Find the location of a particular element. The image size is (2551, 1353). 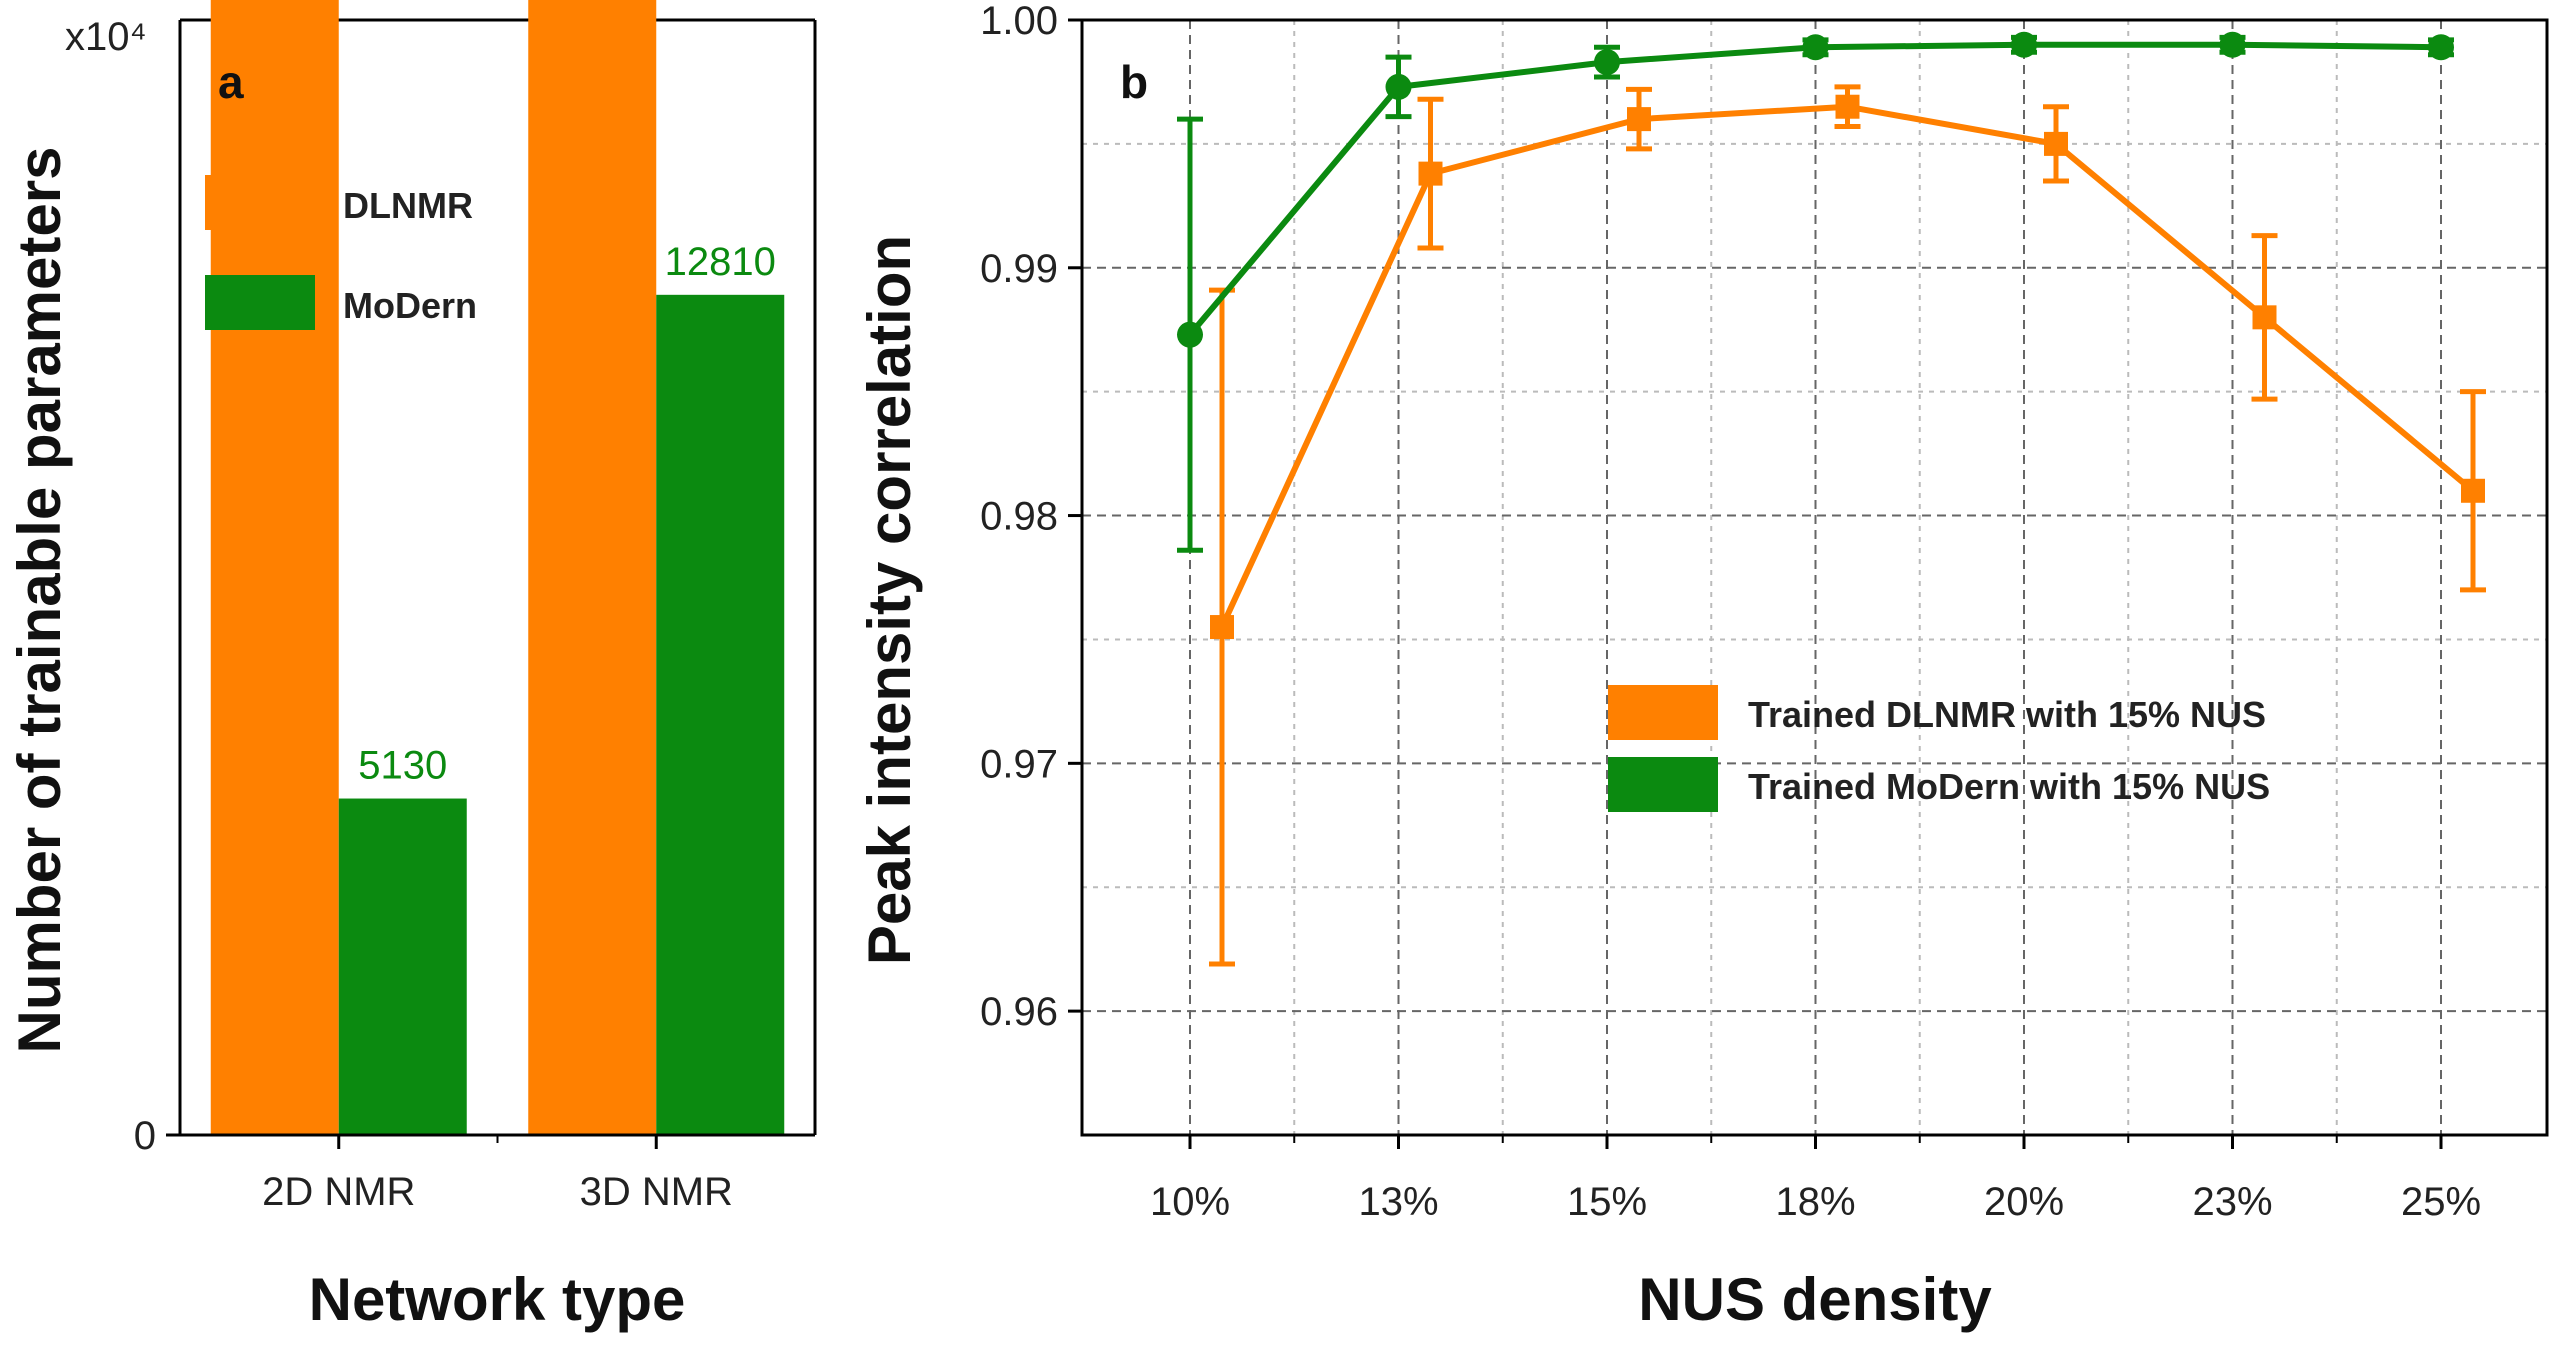

panel-b-label: b is located at coordinates (1134, 82).